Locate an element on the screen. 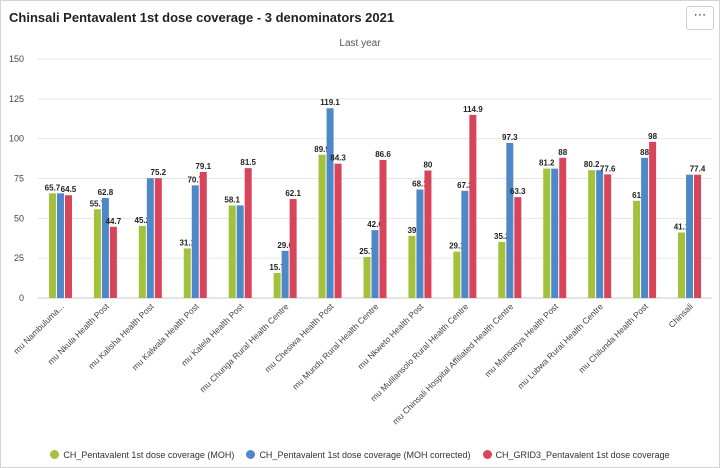 The width and height of the screenshot is (720, 468). data-label: 15.7 is located at coordinates (277, 267).